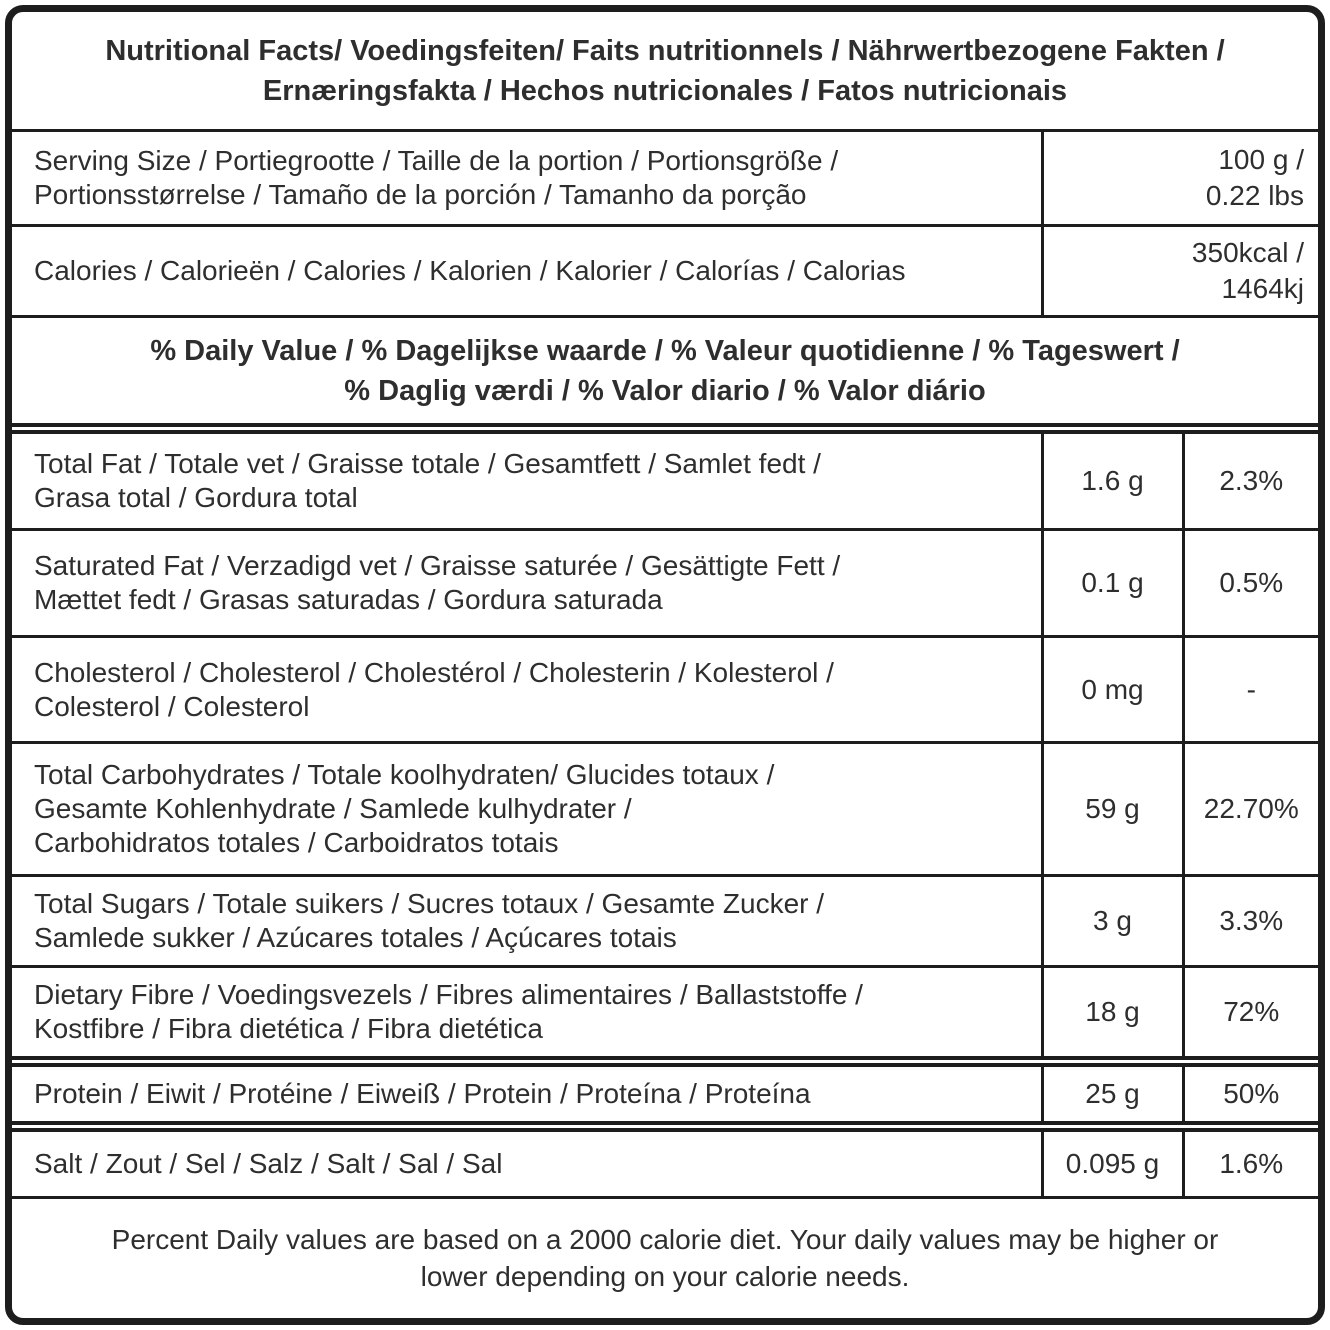 This screenshot has height=1330, width=1330. I want to click on serving-size-value: 100 g / 0.22 lbs, so click(1179, 178).